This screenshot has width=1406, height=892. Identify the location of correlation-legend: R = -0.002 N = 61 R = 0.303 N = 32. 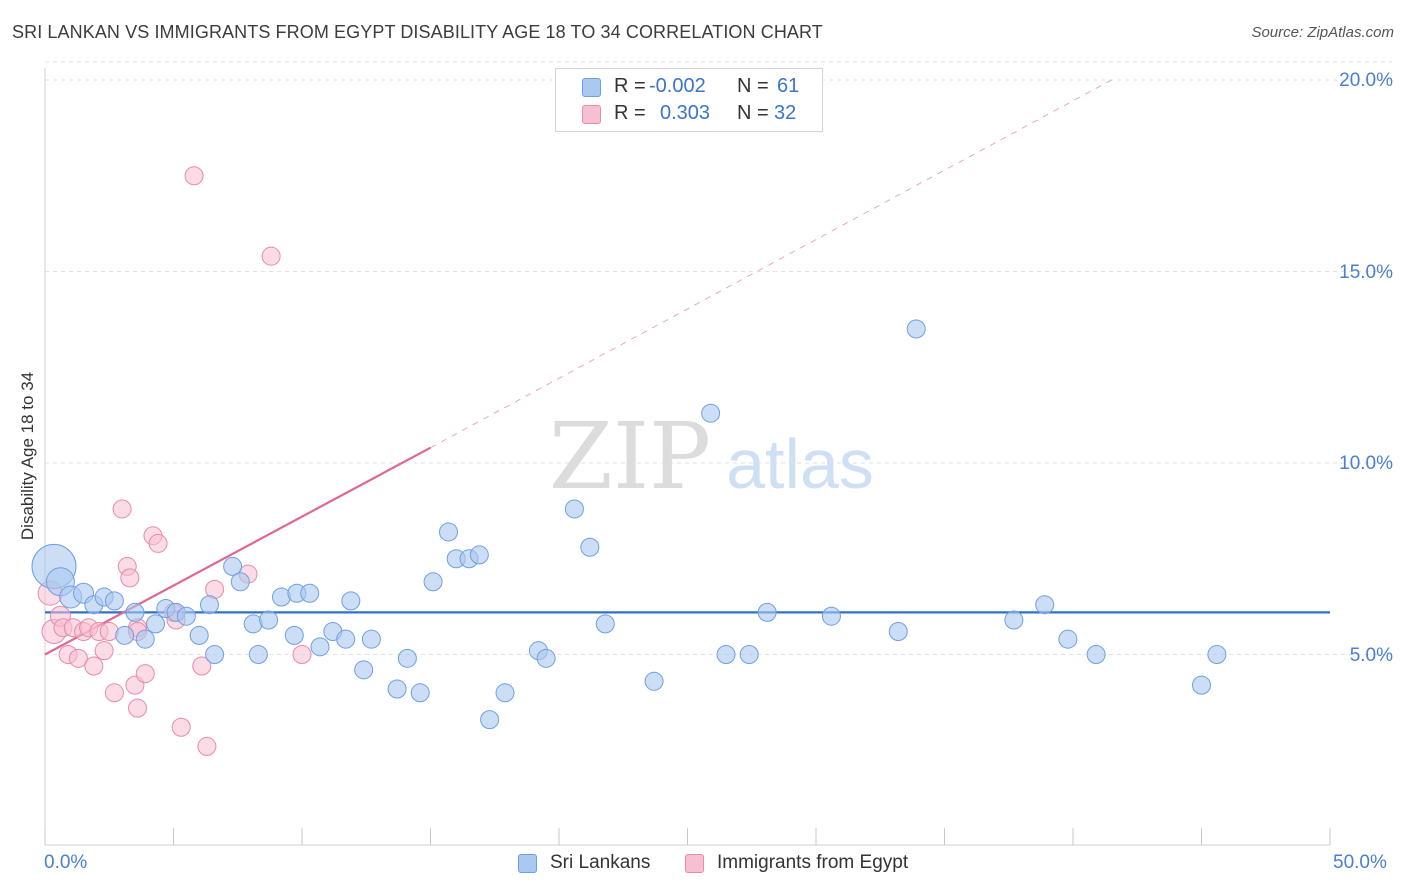
(689, 100).